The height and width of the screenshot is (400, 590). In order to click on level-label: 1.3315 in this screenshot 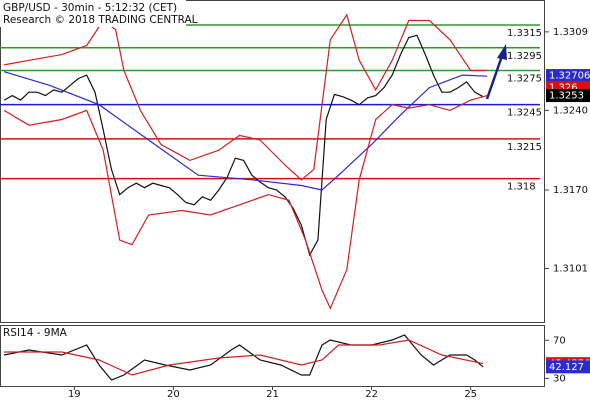, I will do `click(524, 33)`.